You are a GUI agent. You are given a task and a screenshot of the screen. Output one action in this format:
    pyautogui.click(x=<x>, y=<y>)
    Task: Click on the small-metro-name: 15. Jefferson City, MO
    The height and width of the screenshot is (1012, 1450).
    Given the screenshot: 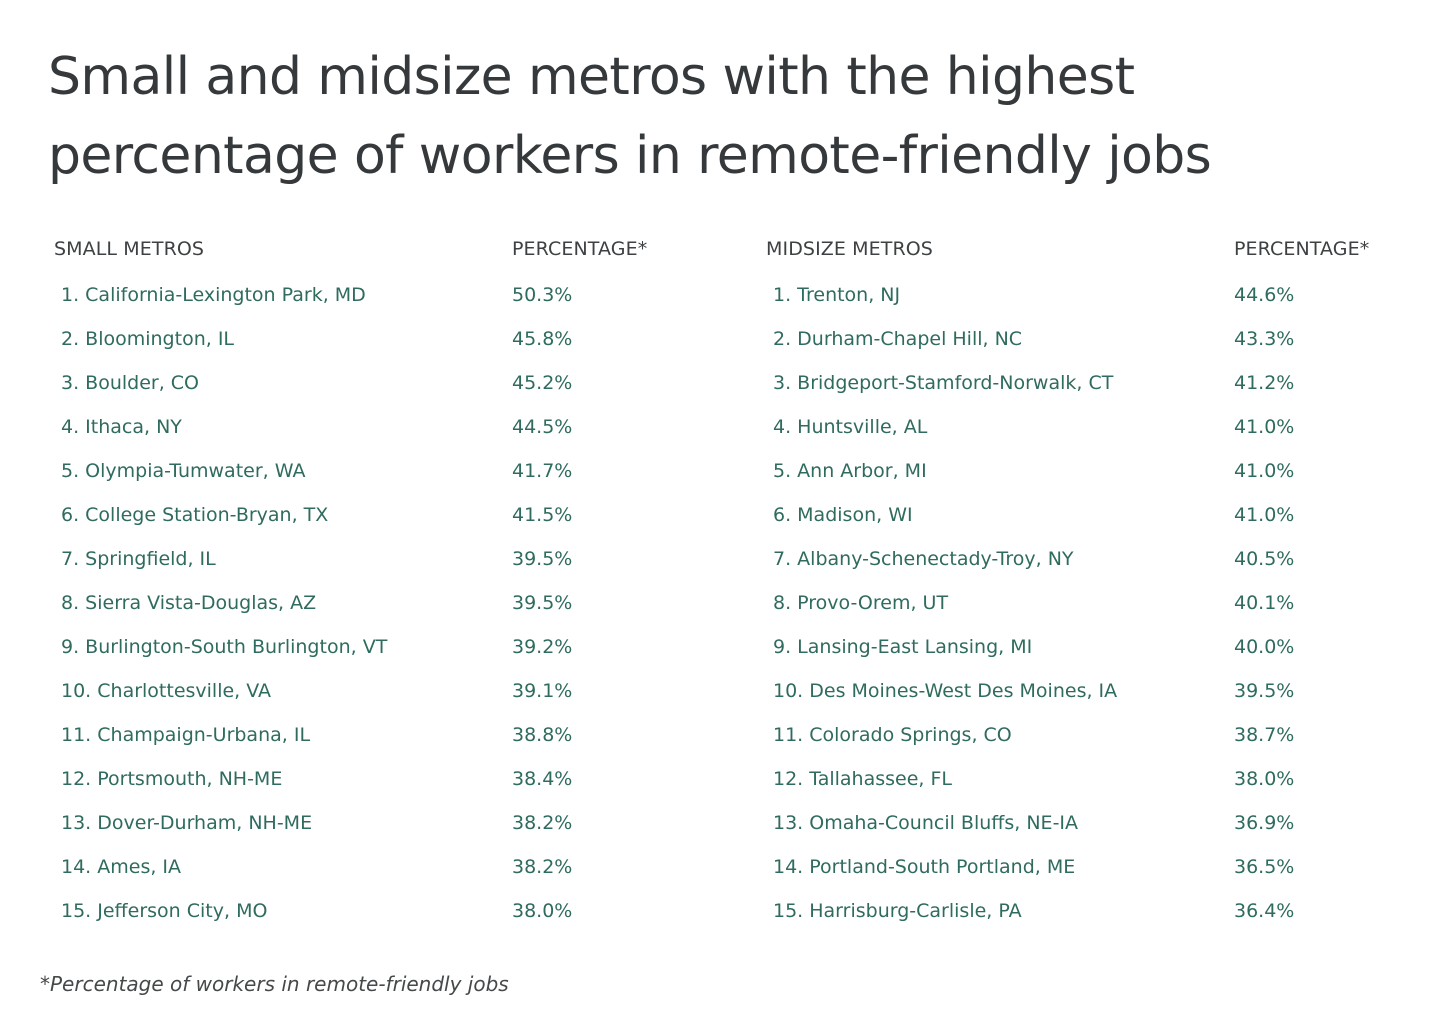 What is the action you would take?
    pyautogui.click(x=164, y=911)
    